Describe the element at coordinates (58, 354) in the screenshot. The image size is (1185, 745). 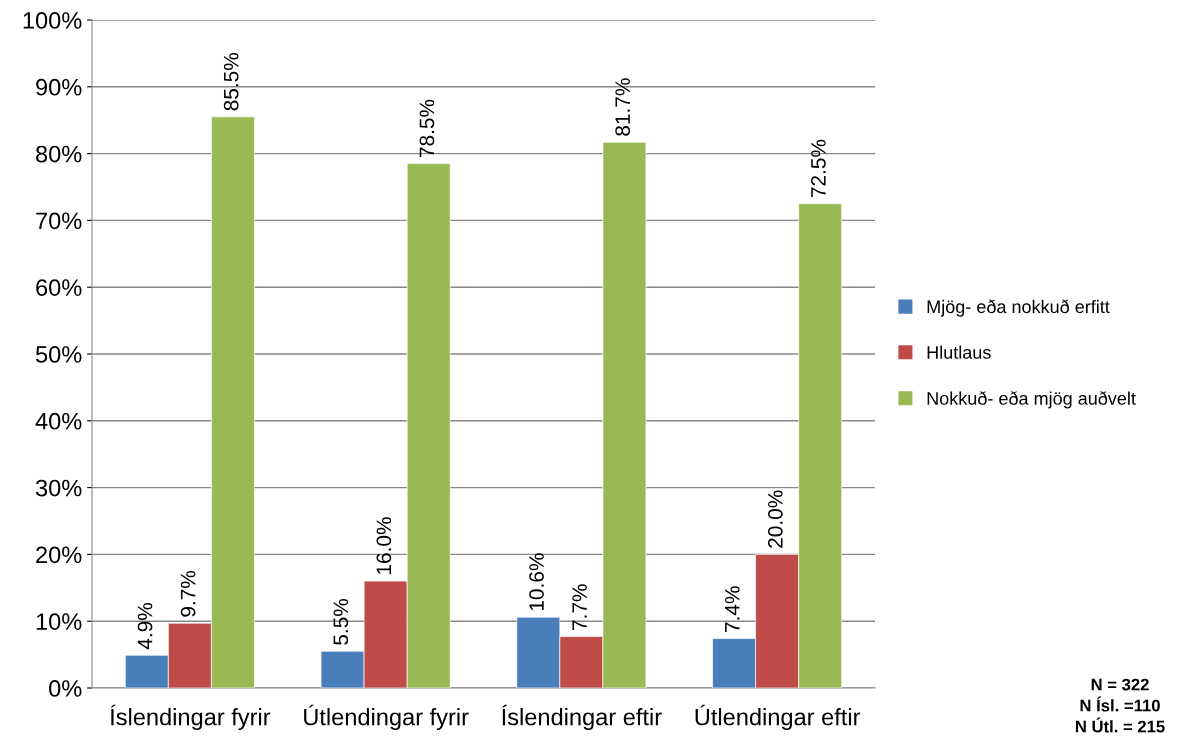
I see `y-tick-label: 50%` at that location.